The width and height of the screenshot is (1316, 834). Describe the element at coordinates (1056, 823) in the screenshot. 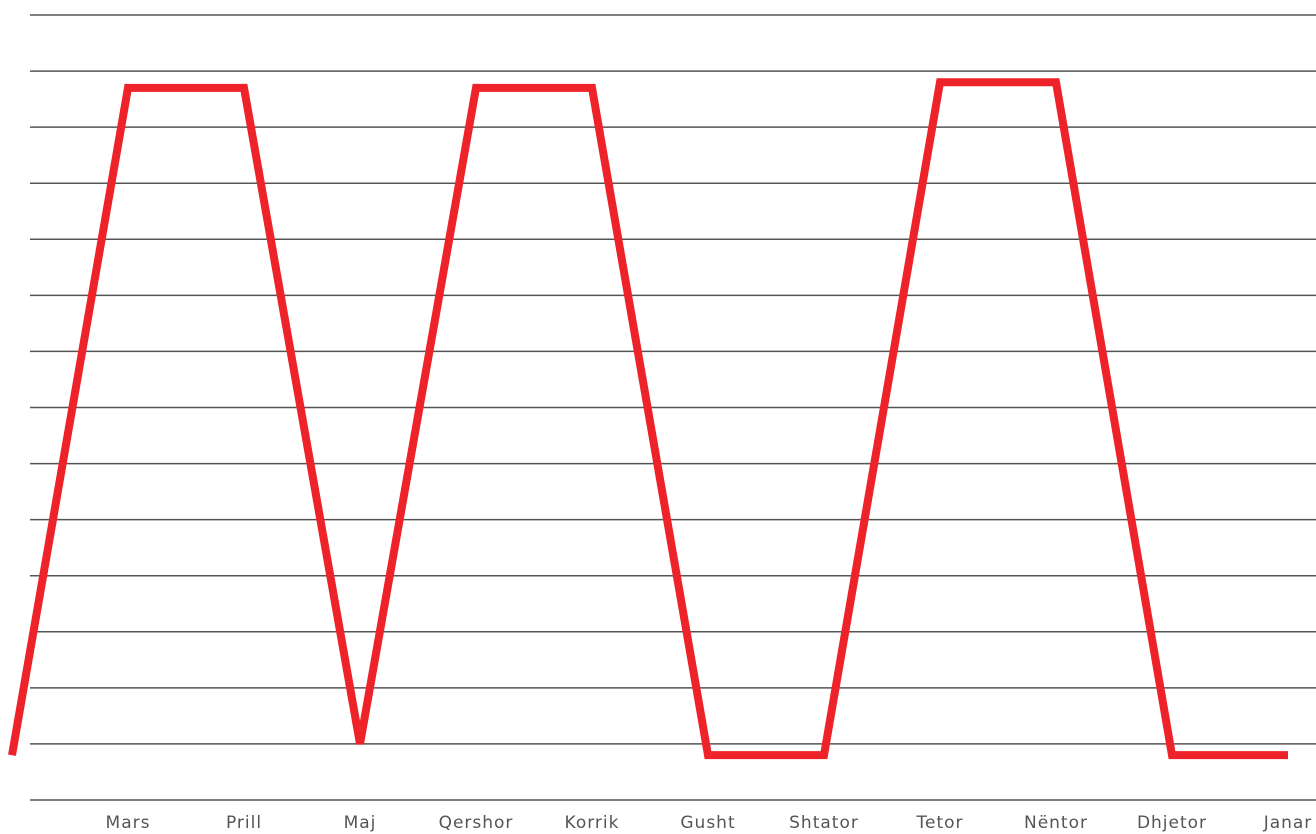

I see `x-tick-label: Nëntor` at that location.